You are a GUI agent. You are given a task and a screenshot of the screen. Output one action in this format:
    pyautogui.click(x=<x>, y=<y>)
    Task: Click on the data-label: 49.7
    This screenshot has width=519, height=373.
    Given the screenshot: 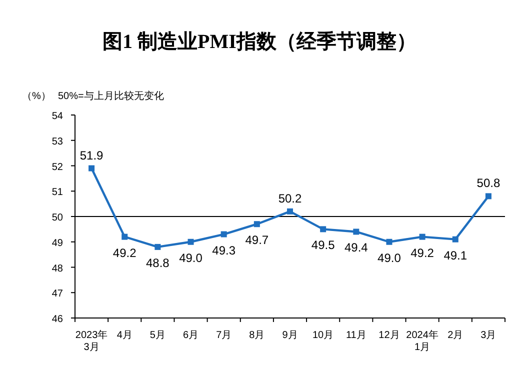 What is the action you would take?
    pyautogui.click(x=257, y=240)
    